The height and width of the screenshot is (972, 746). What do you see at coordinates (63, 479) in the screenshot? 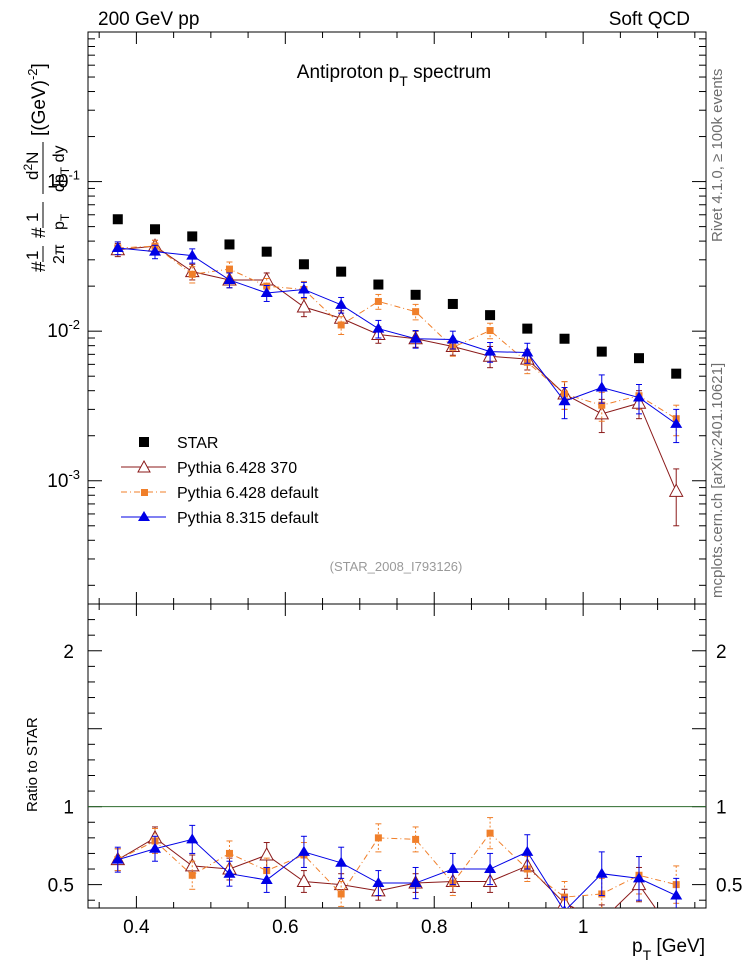
I see `y-tick-label: 10-3` at bounding box center [63, 479].